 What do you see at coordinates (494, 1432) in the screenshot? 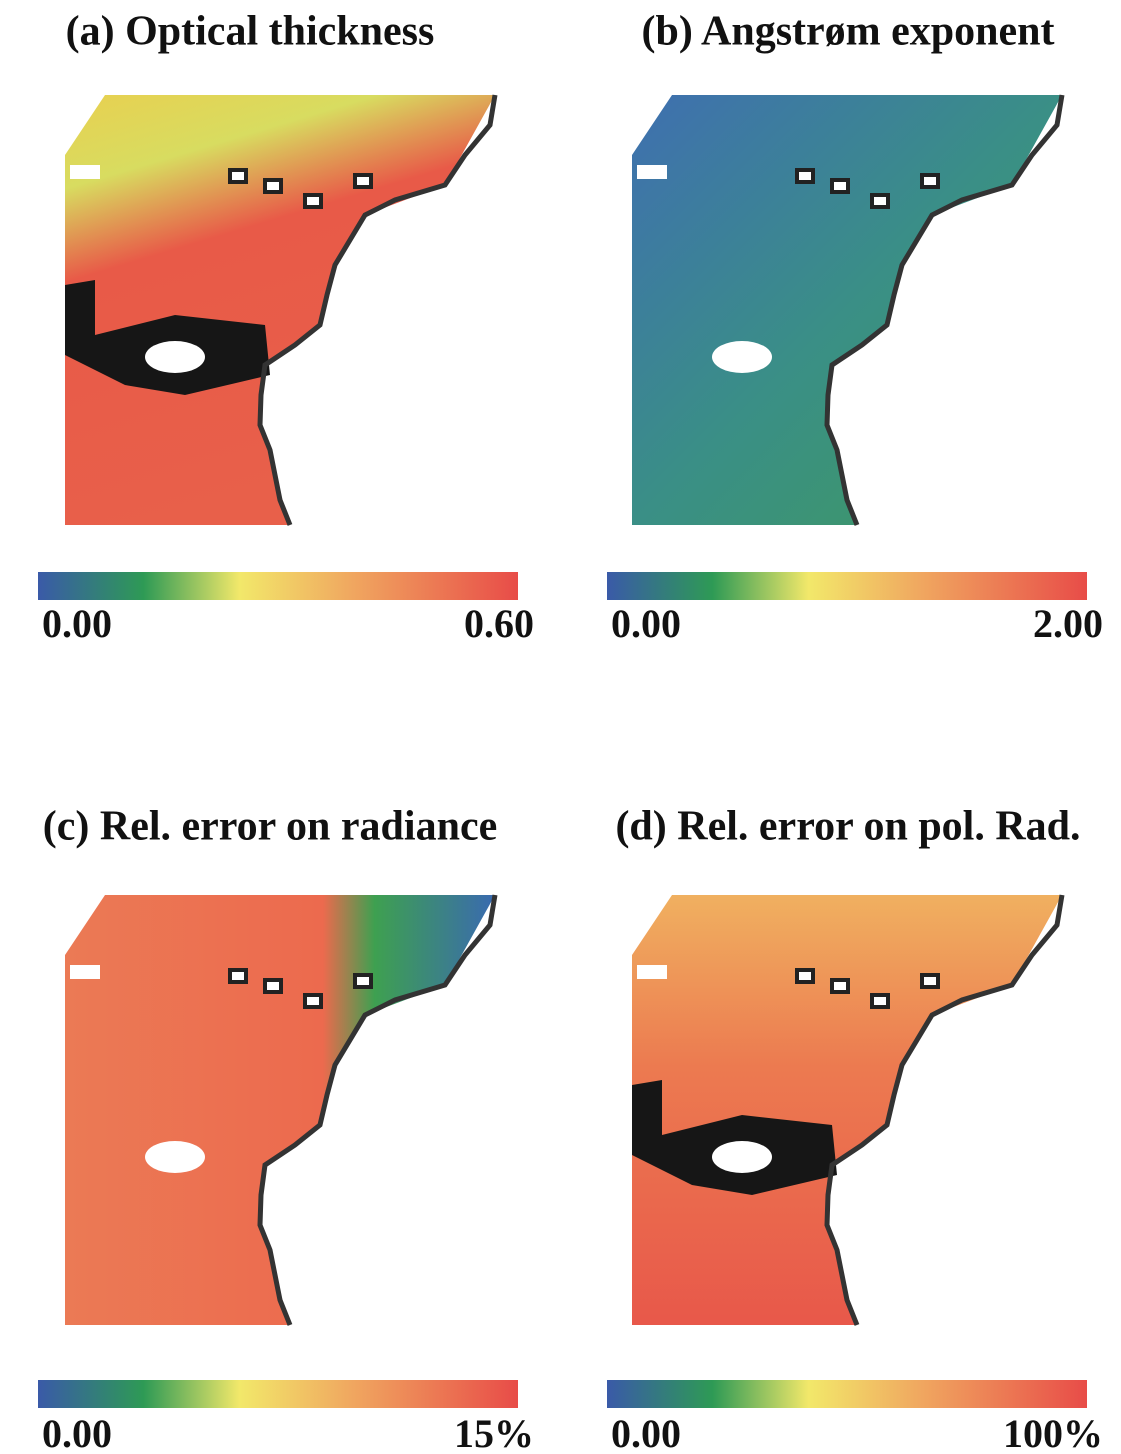
I see `colorbar-max-label: 15%` at bounding box center [494, 1432].